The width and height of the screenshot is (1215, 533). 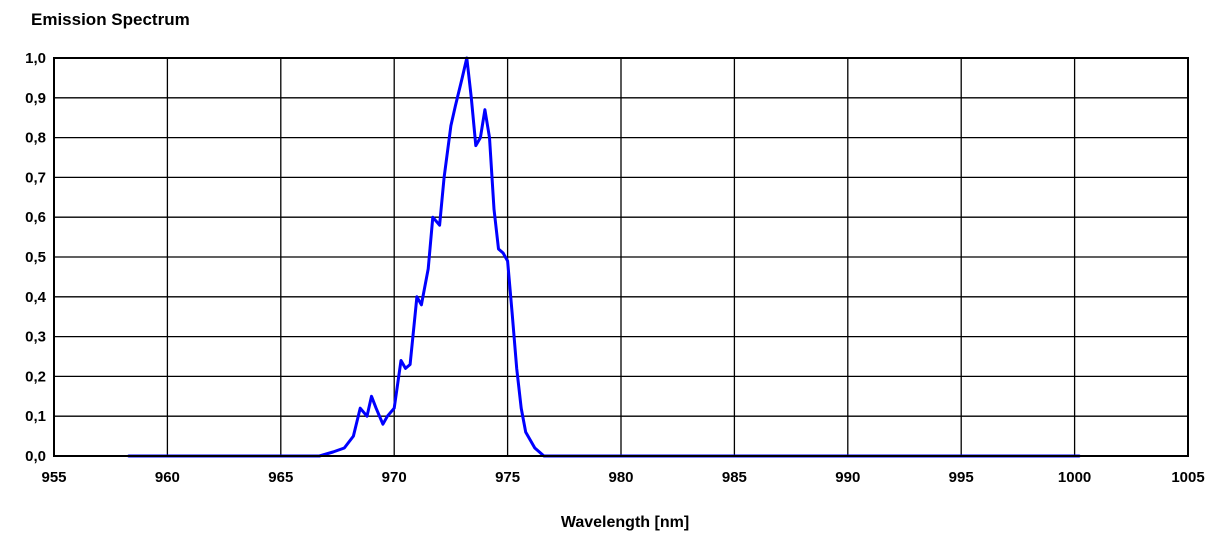 What do you see at coordinates (280, 477) in the screenshot?
I see `x-tick-label: 965` at bounding box center [280, 477].